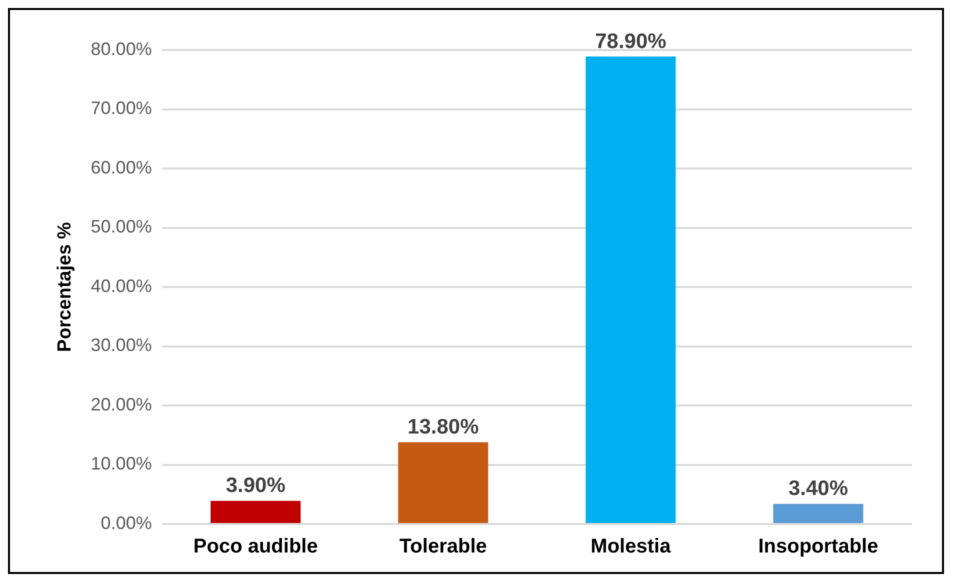  I want to click on data-label: 78.90%, so click(631, 41).